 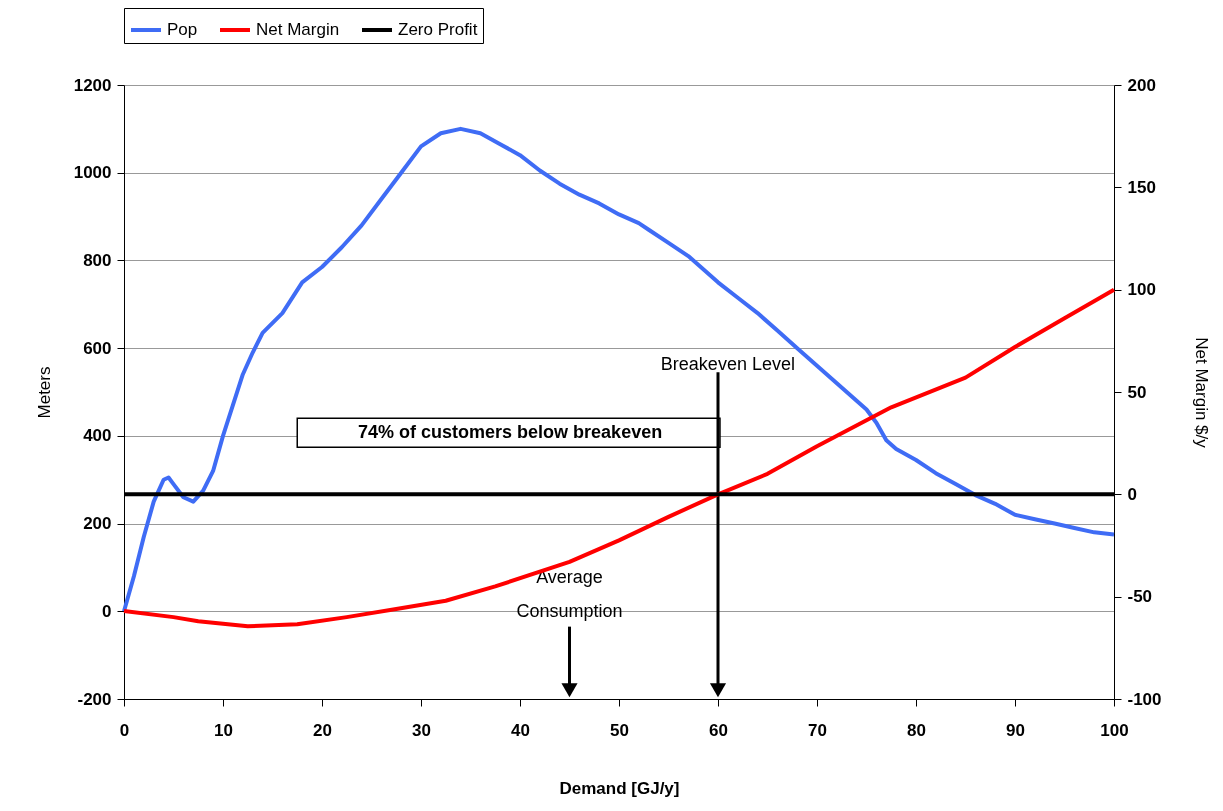 What do you see at coordinates (97, 348) in the screenshot?
I see `y-tick-label: 600` at bounding box center [97, 348].